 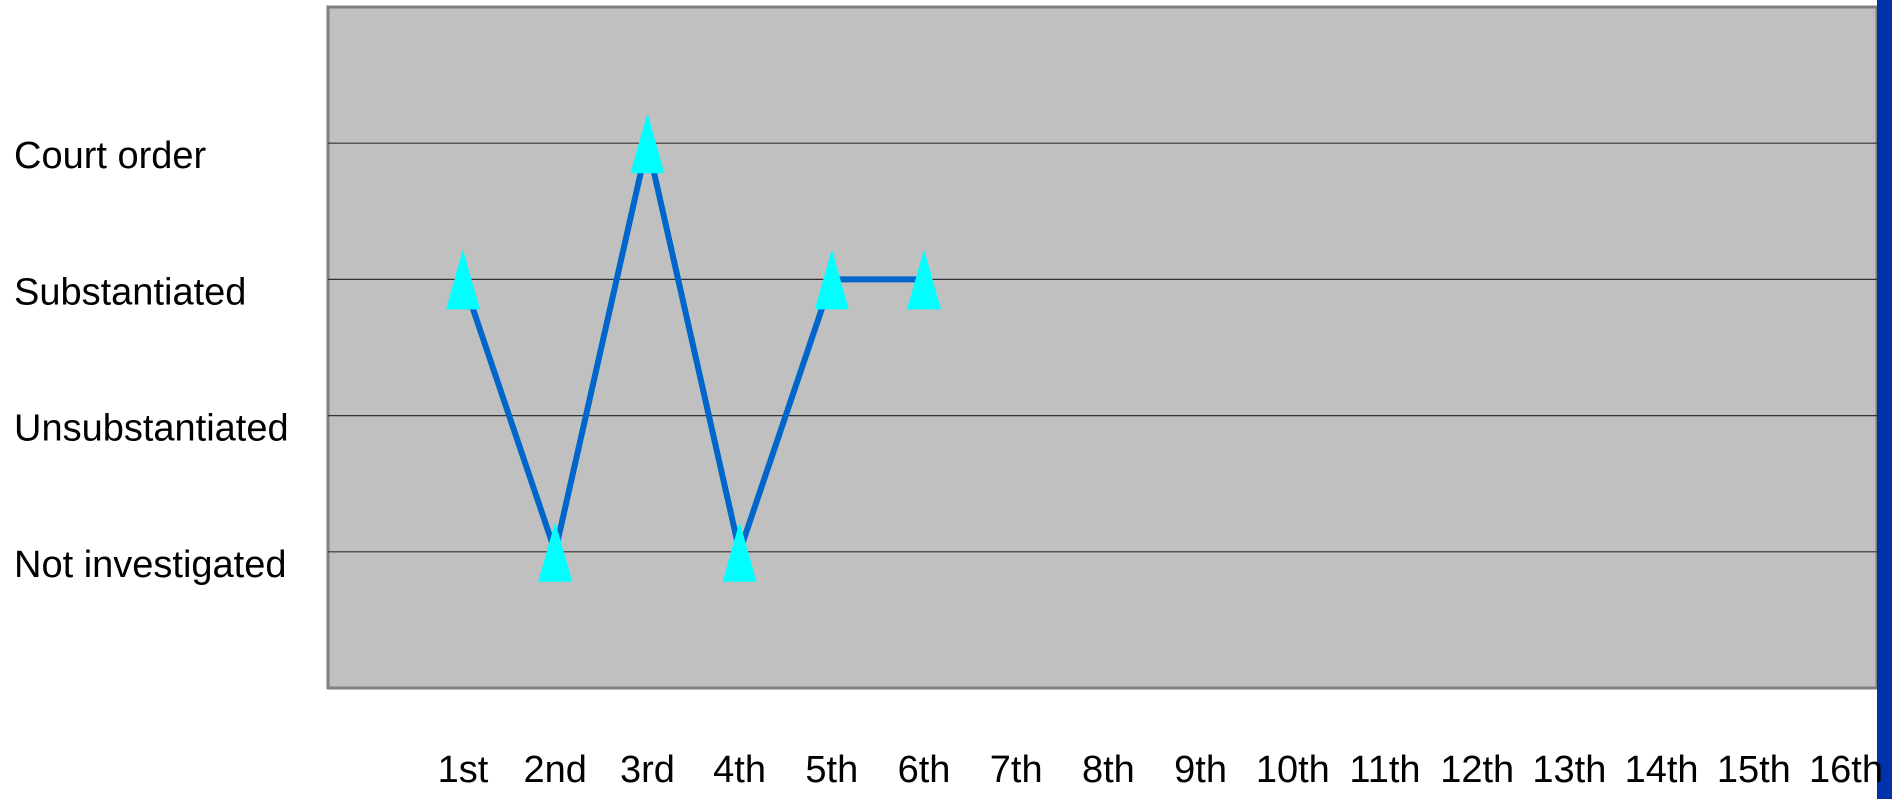 What do you see at coordinates (1846, 770) in the screenshot?
I see `x-tick-label: 16th` at bounding box center [1846, 770].